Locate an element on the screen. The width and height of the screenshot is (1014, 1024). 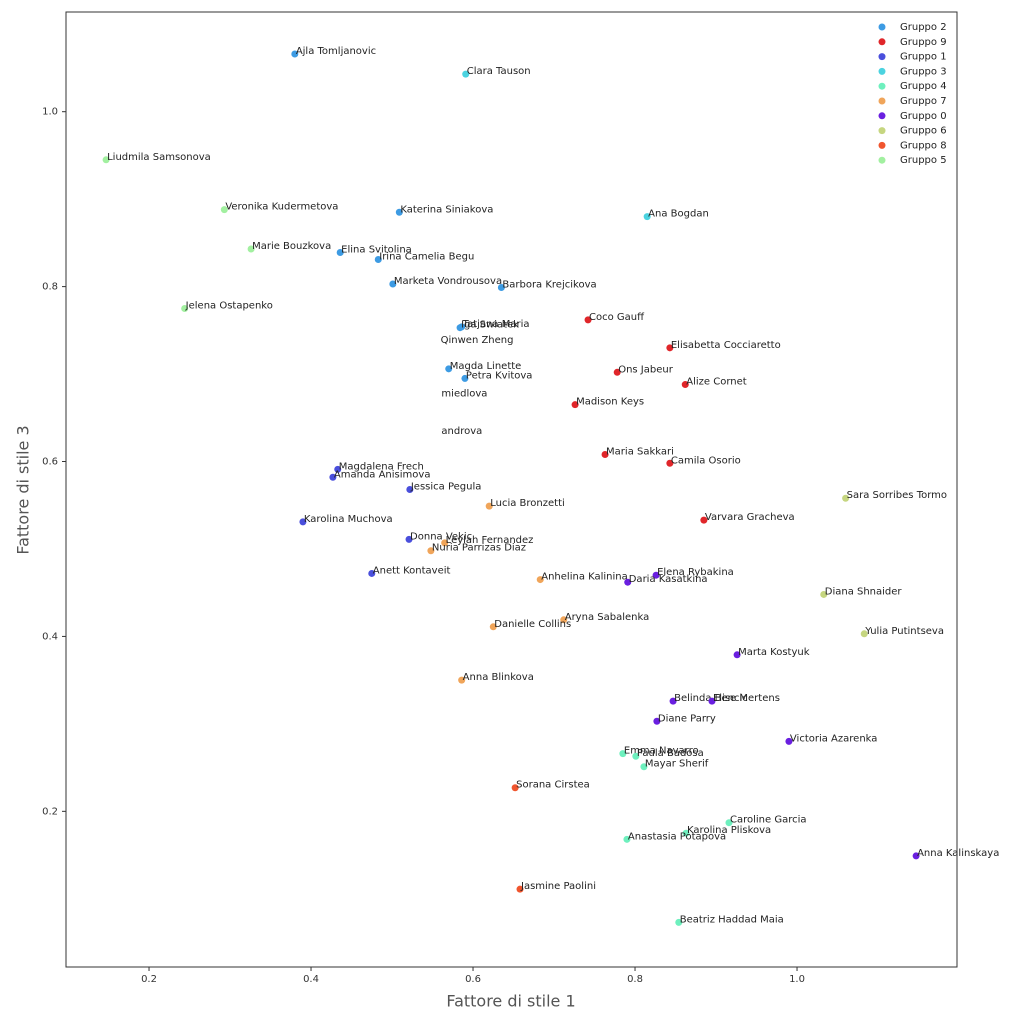
point-label: Paula Badosa is located at coordinates (670, 753).